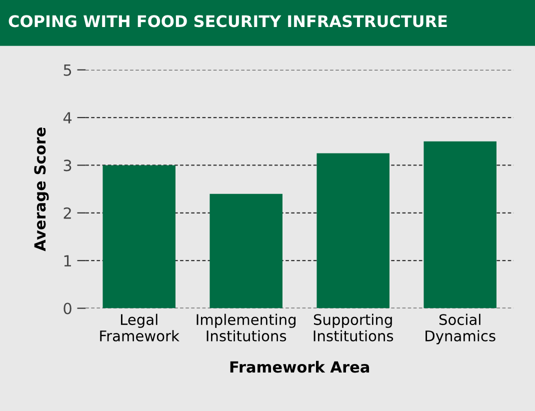 Image resolution: width=535 pixels, height=411 pixels. I want to click on x-axis-title: Framework Area, so click(300, 366).